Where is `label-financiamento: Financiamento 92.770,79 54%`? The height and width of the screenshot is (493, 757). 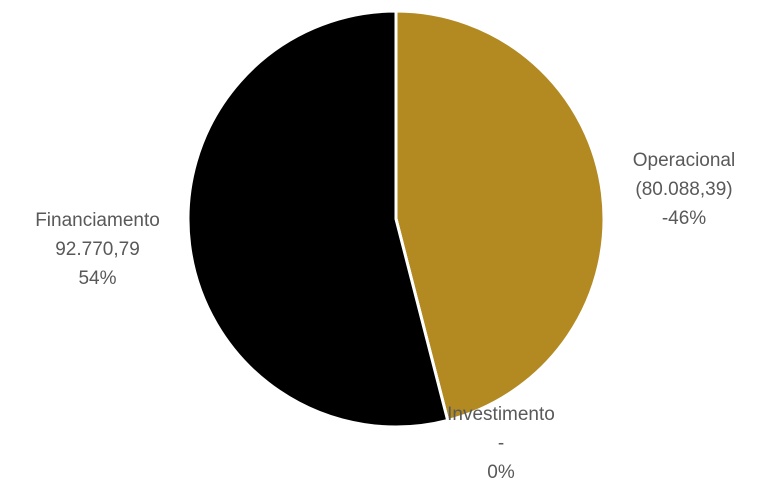
label-financiamento: Financiamento 92.770,79 54% is located at coordinates (97, 249).